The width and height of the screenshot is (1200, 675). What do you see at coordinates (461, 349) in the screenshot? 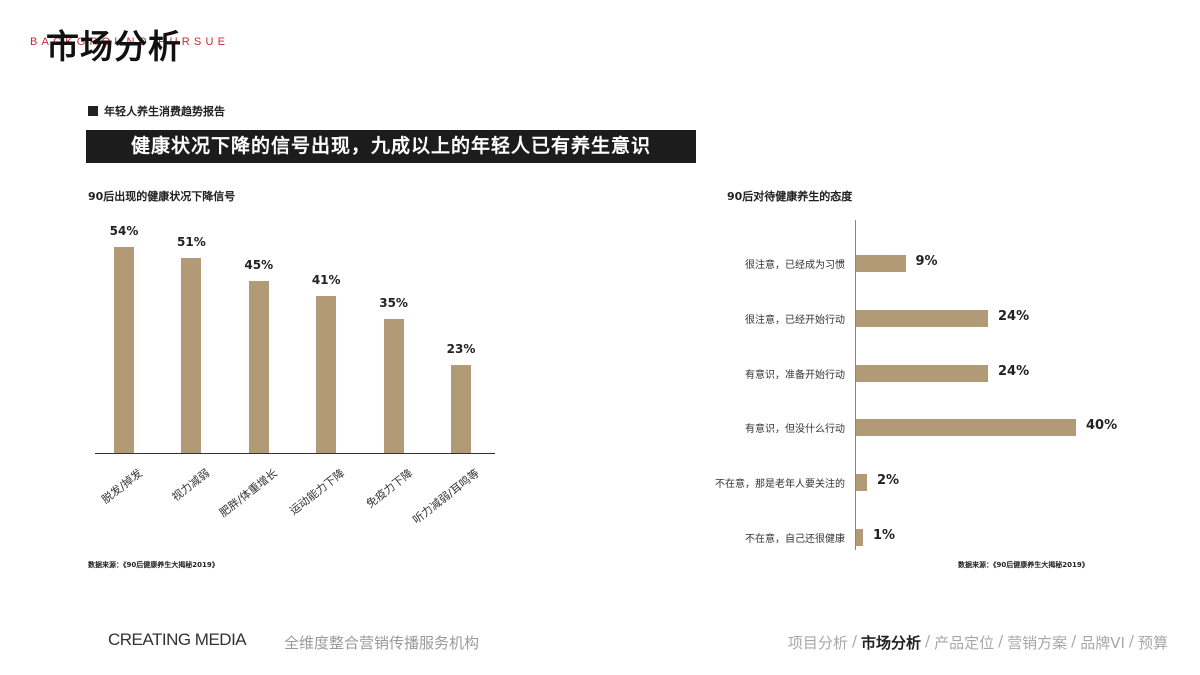
I see `bar-value-label: 23%` at bounding box center [461, 349].